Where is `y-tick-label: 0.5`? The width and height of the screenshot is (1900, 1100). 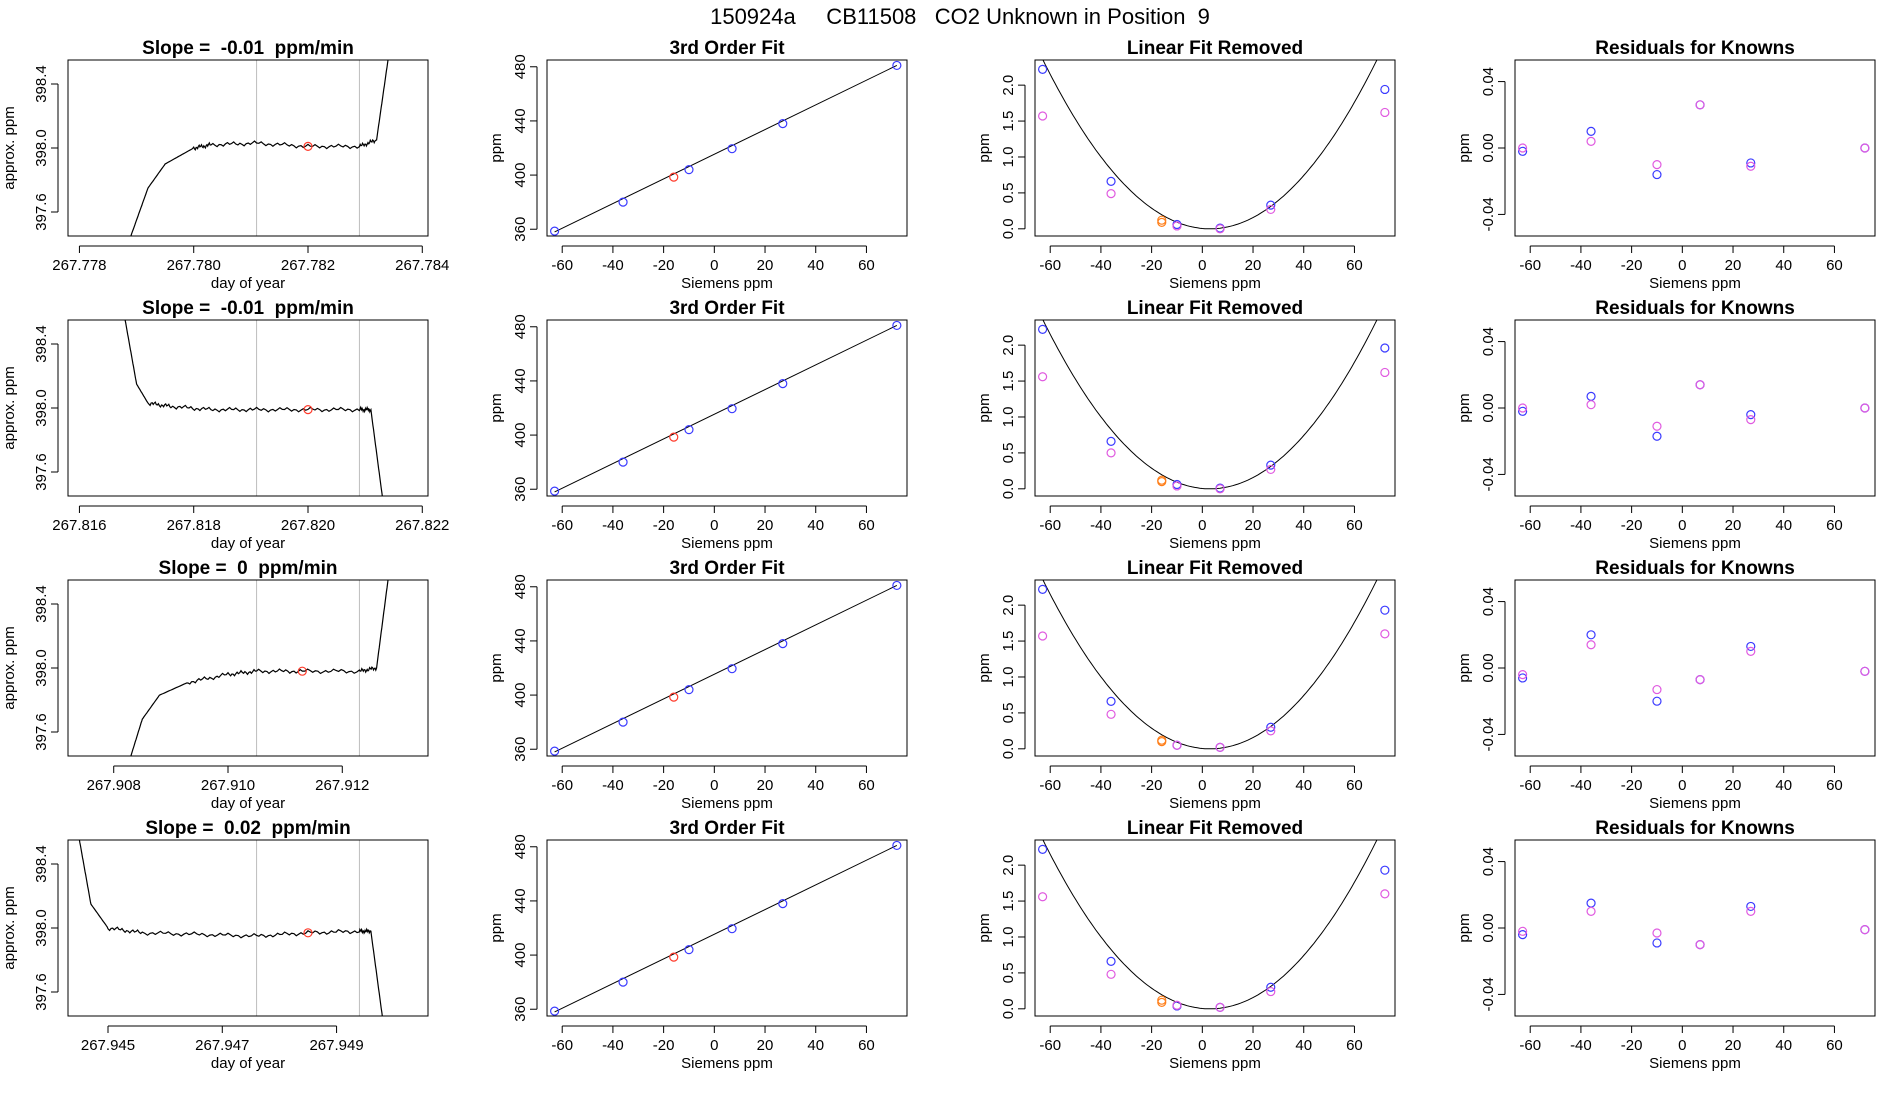
y-tick-label: 0.5 is located at coordinates (1008, 712).